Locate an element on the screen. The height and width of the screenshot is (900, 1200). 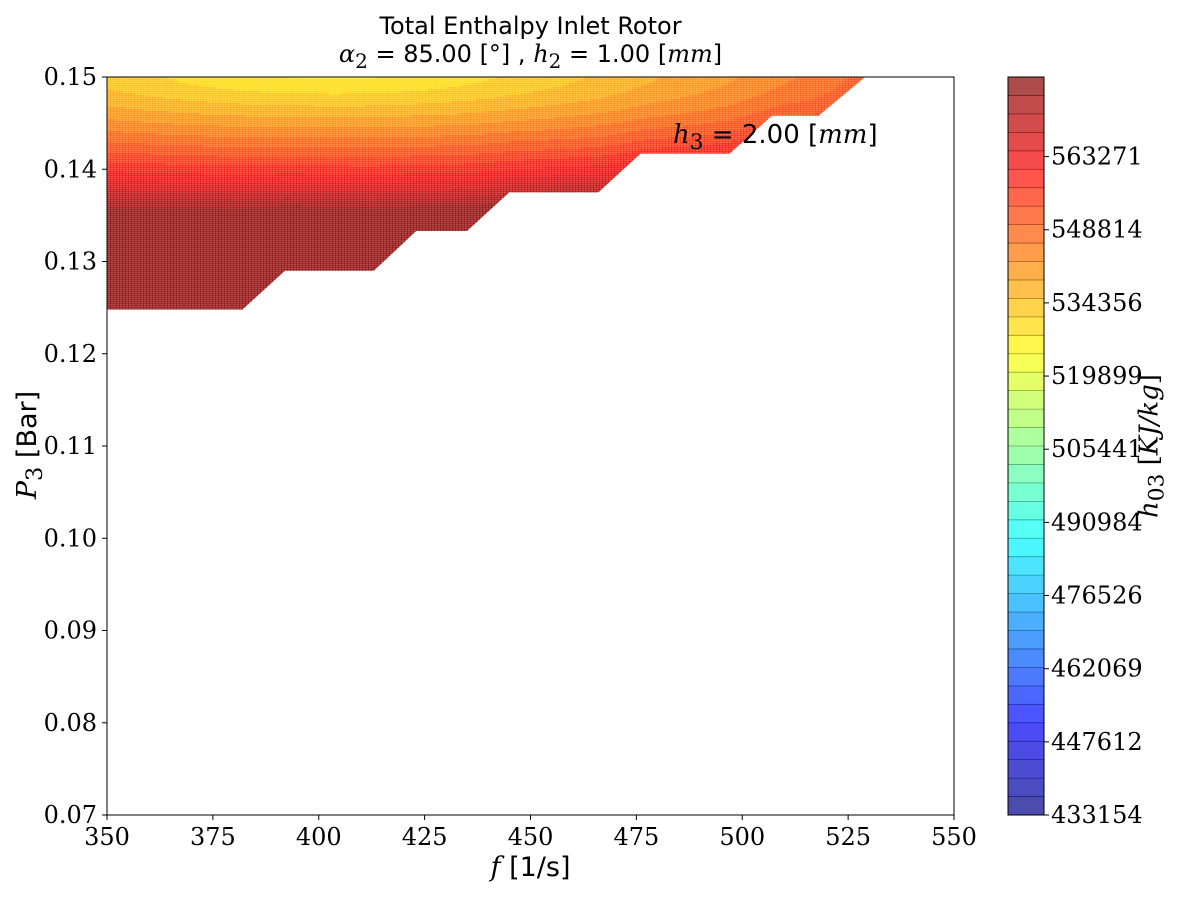
colorbar-tick-label: 462069 is located at coordinates (1097, 669).